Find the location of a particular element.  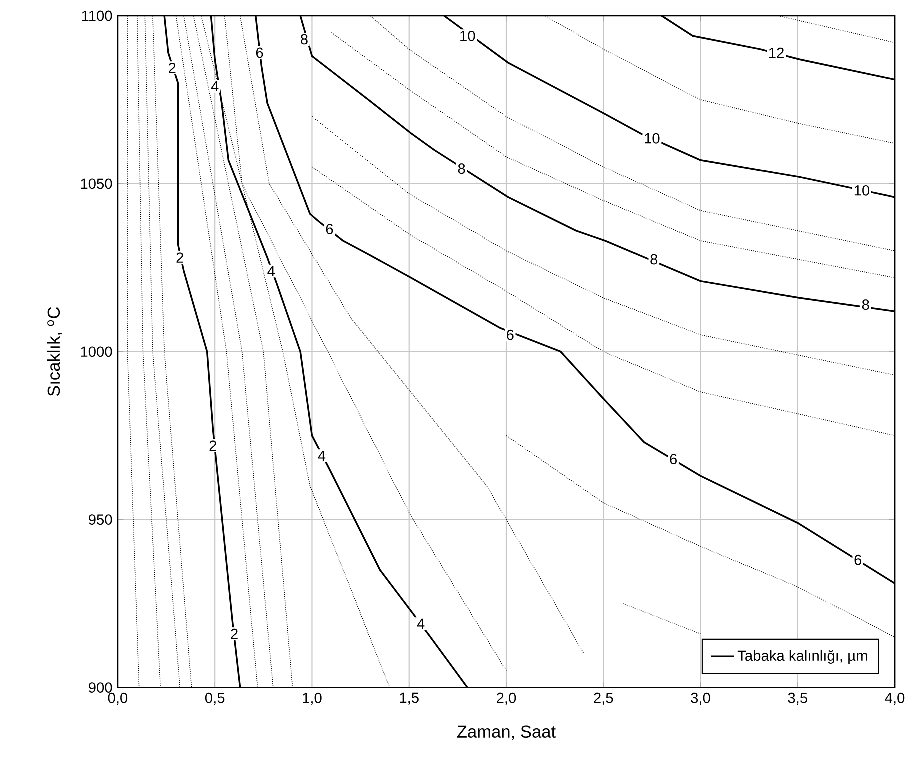

y-tick-label: 1050 is located at coordinates (96, 184).